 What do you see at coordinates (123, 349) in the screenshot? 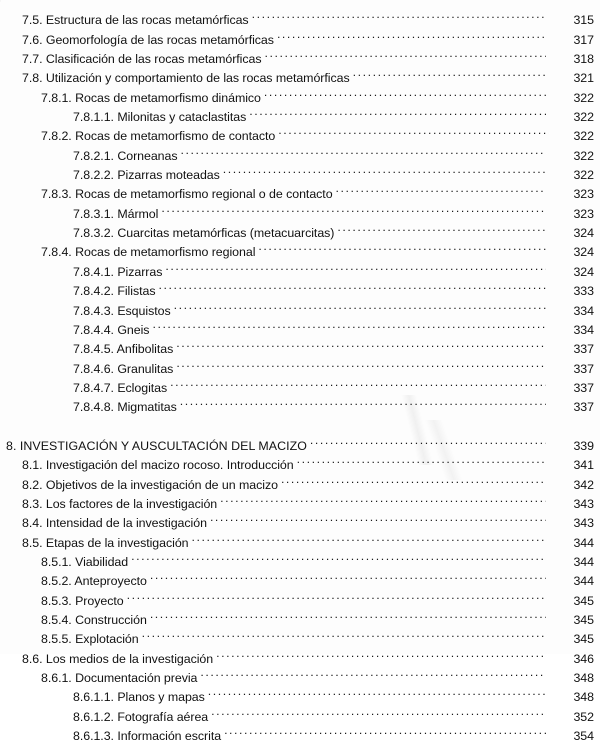
I see `toc-entry-label: 7.8.4.5. Anfibolitas` at bounding box center [123, 349].